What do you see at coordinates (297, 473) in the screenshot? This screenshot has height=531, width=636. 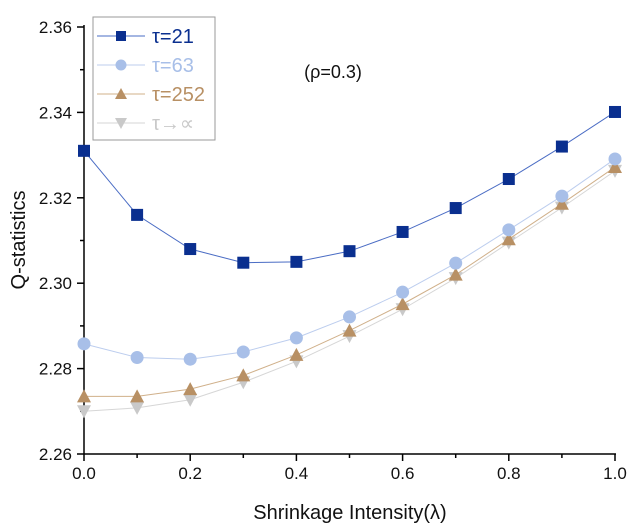 I see `x-tick-label: 0.4` at bounding box center [297, 473].